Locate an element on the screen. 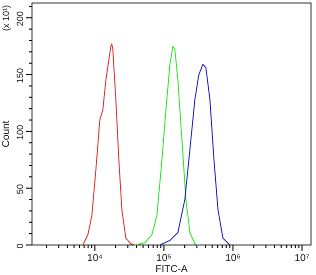  y-tick-label: 200 is located at coordinates (20, 18).